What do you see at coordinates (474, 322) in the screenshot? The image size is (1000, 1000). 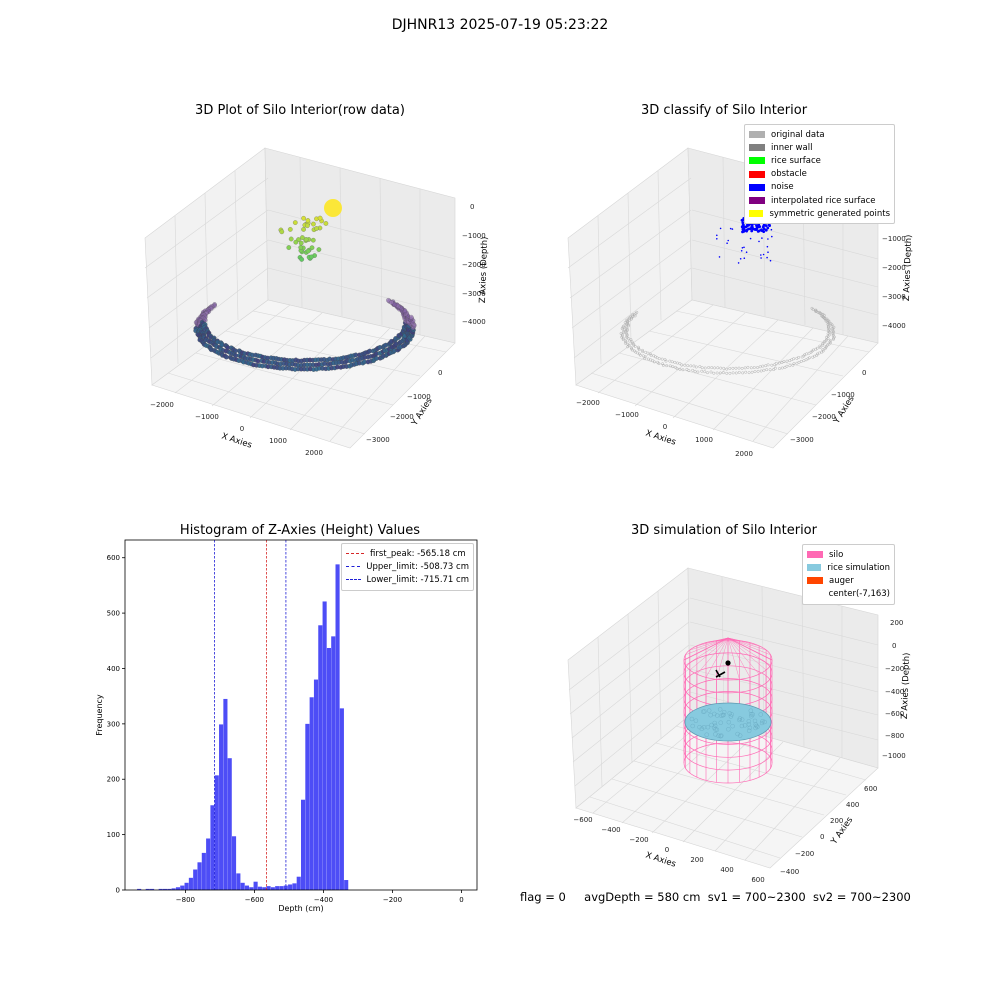 I see `plot1-ztick: −4000` at bounding box center [474, 322].